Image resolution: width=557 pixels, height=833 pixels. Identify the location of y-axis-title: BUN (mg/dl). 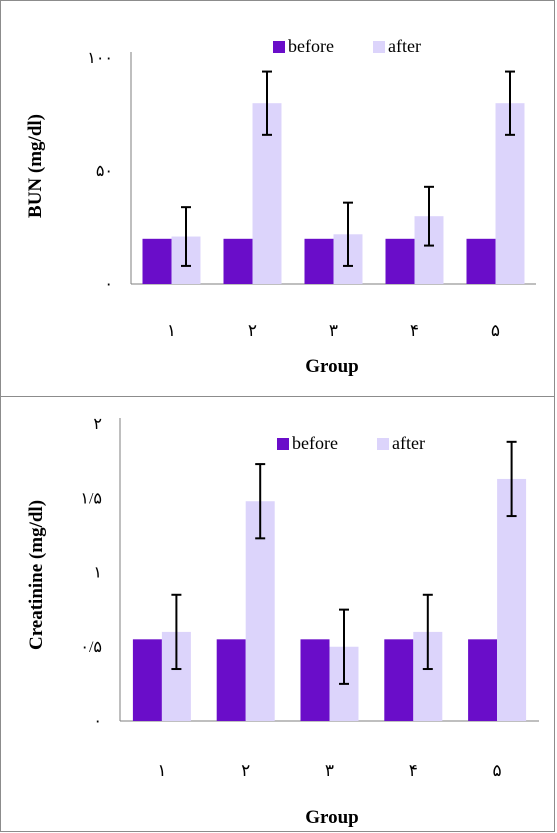
(35, 166).